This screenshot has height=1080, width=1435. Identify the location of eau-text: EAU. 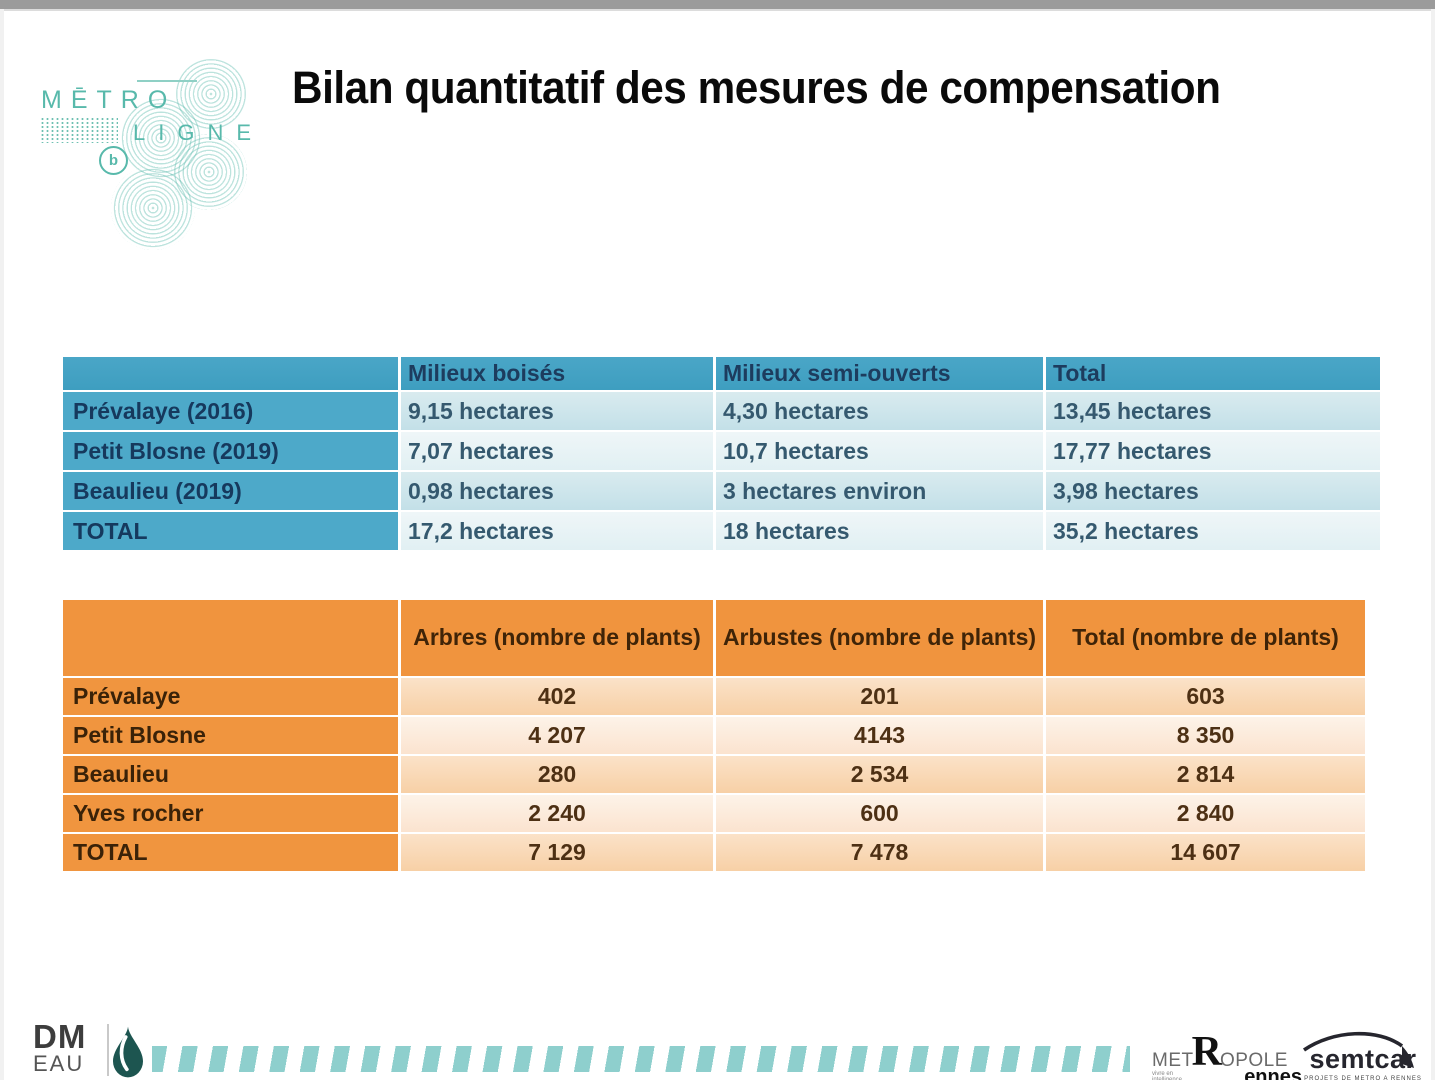
(59, 1063).